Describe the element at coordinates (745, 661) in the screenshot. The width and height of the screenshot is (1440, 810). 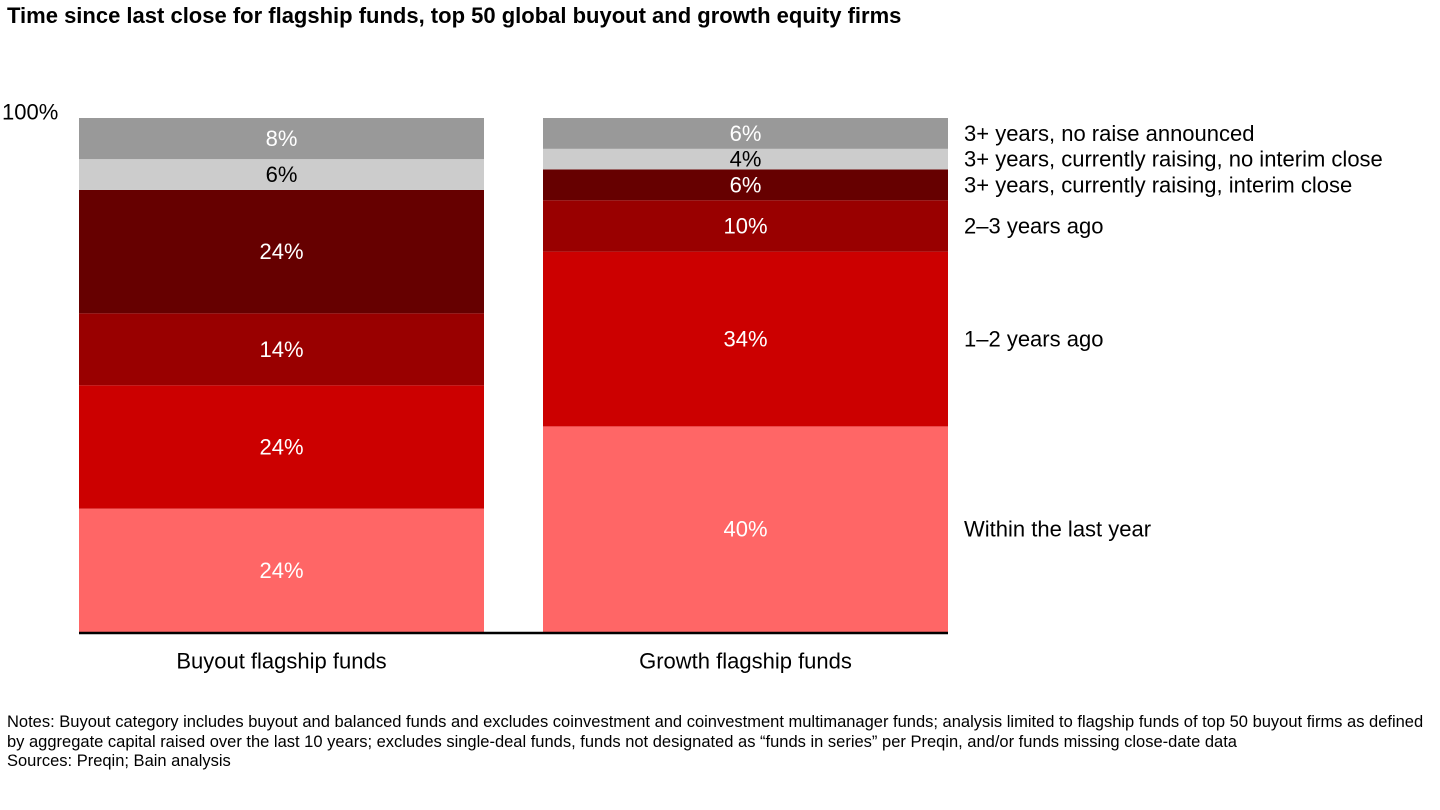
I see `x-tick-label: Growth flagship funds` at that location.